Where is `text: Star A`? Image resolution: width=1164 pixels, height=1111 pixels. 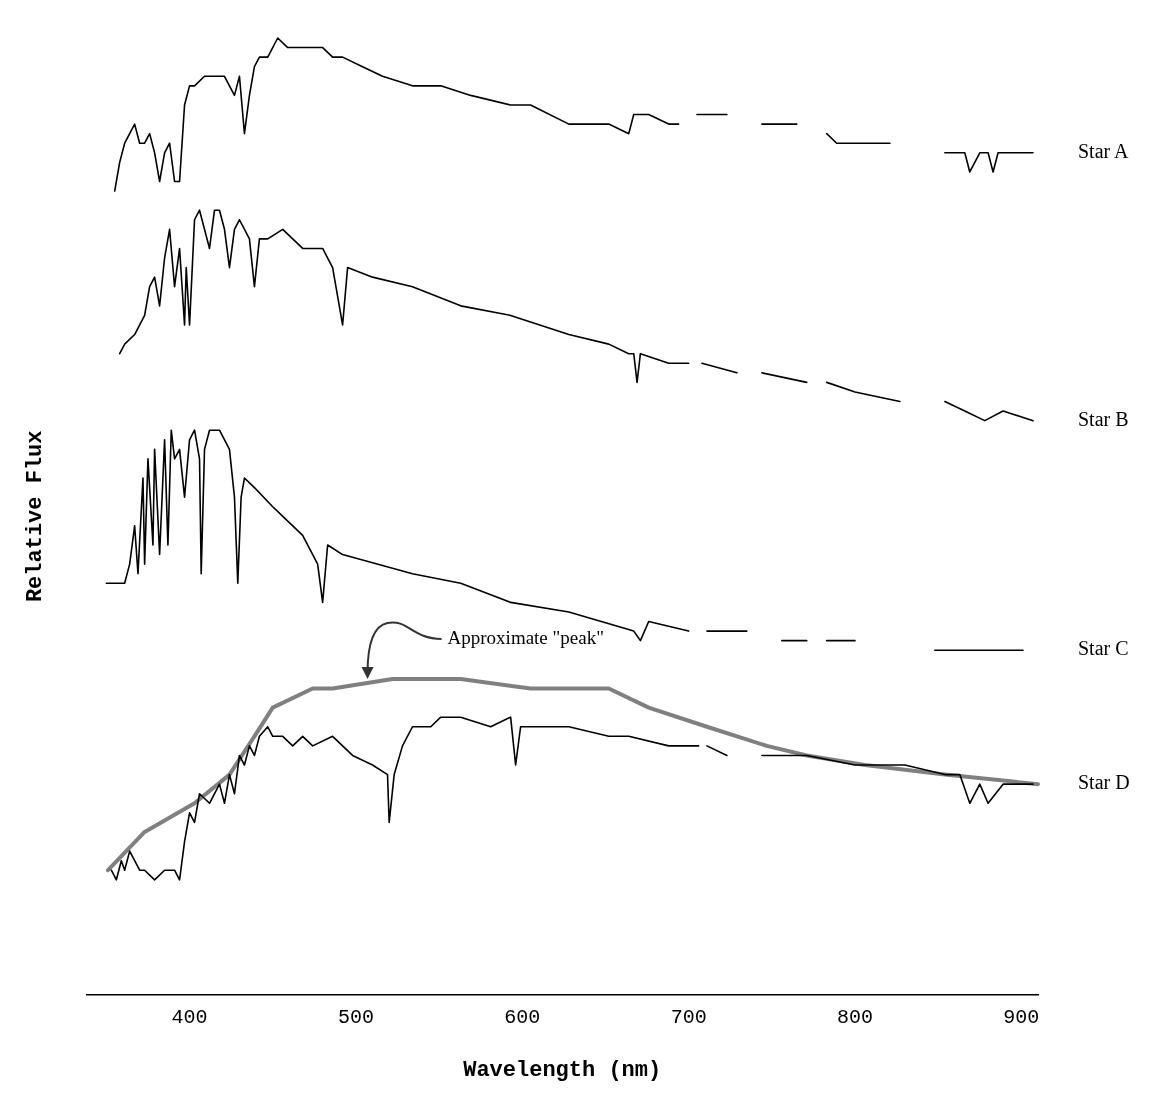
text: Star A is located at coordinates (1104, 151).